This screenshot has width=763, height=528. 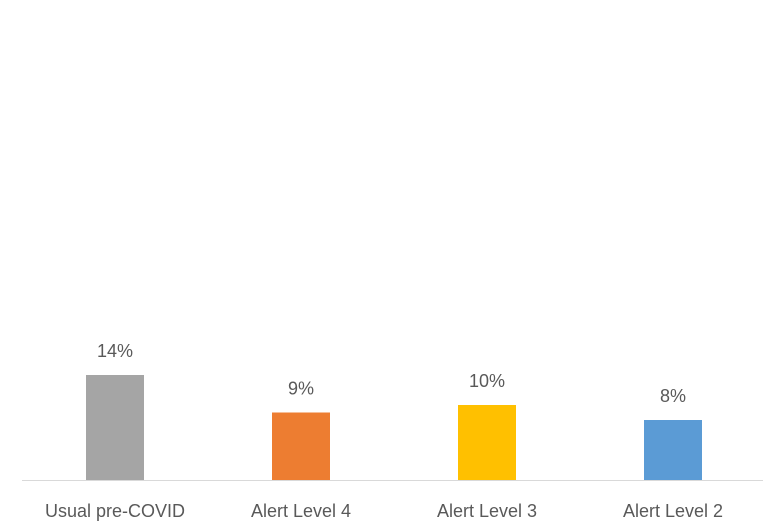 What do you see at coordinates (487, 511) in the screenshot?
I see `x-tick-label: Alert Level 3` at bounding box center [487, 511].